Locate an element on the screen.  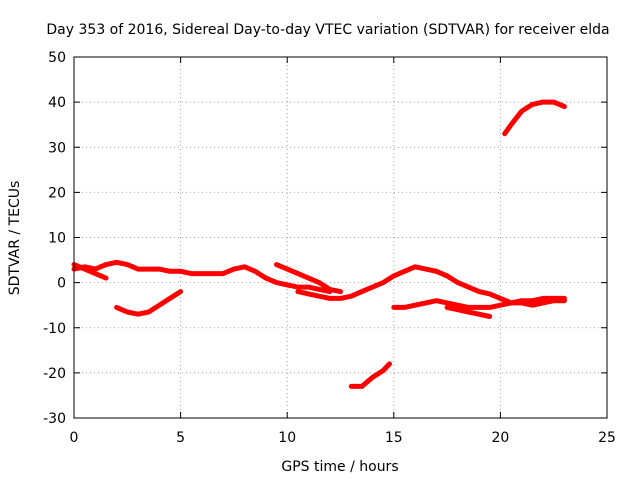
x-axis-label: GPS time / hours is located at coordinates (339, 467).